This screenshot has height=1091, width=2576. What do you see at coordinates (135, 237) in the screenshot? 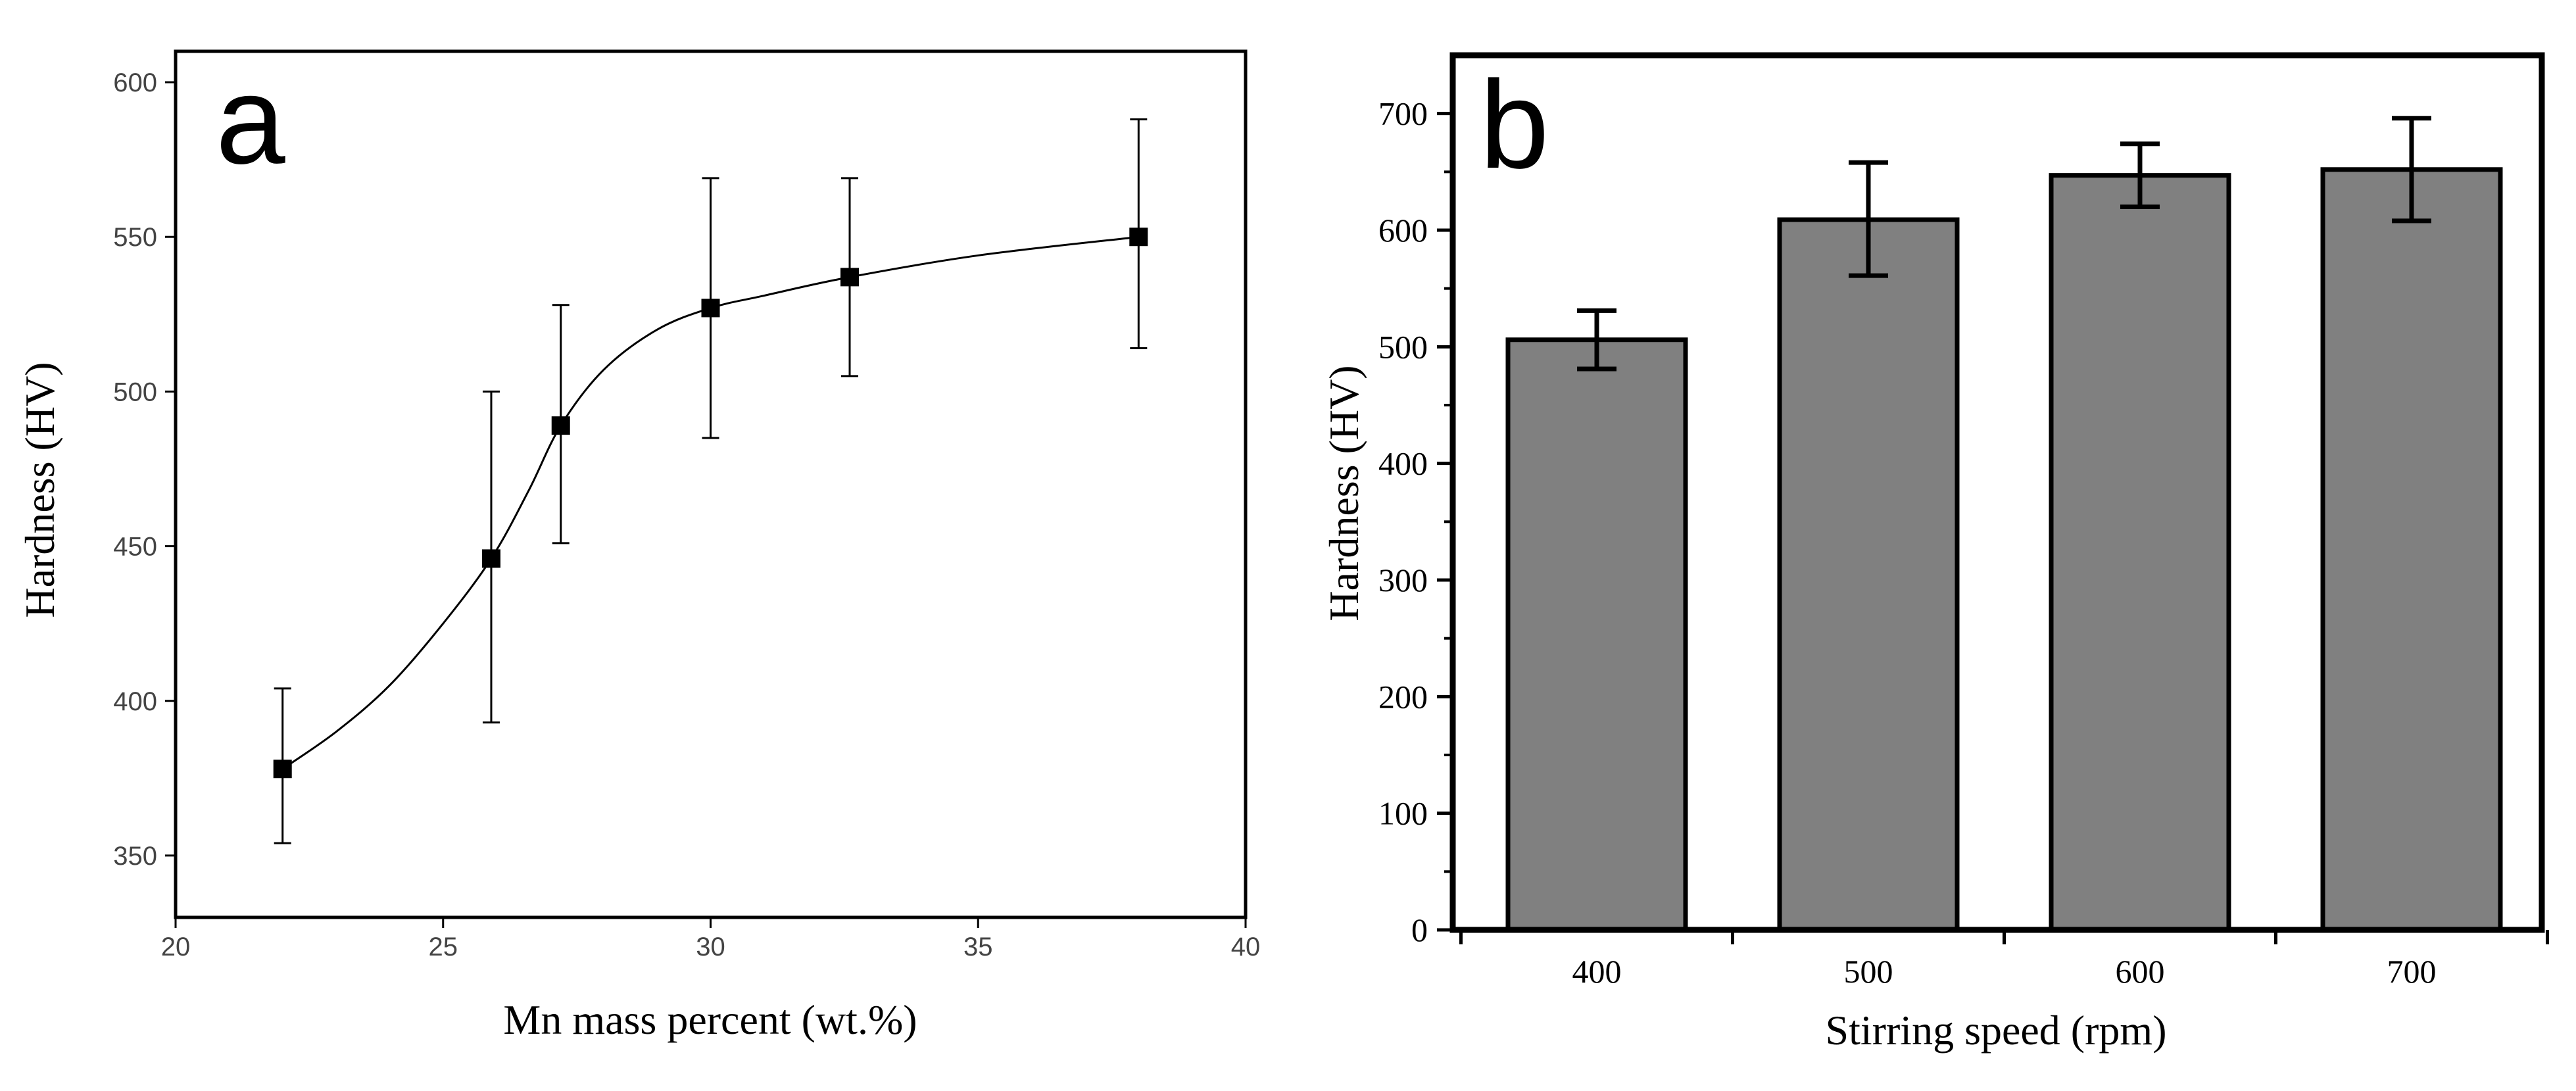
I see `panel-a-y-tick-label: 550` at bounding box center [135, 237].